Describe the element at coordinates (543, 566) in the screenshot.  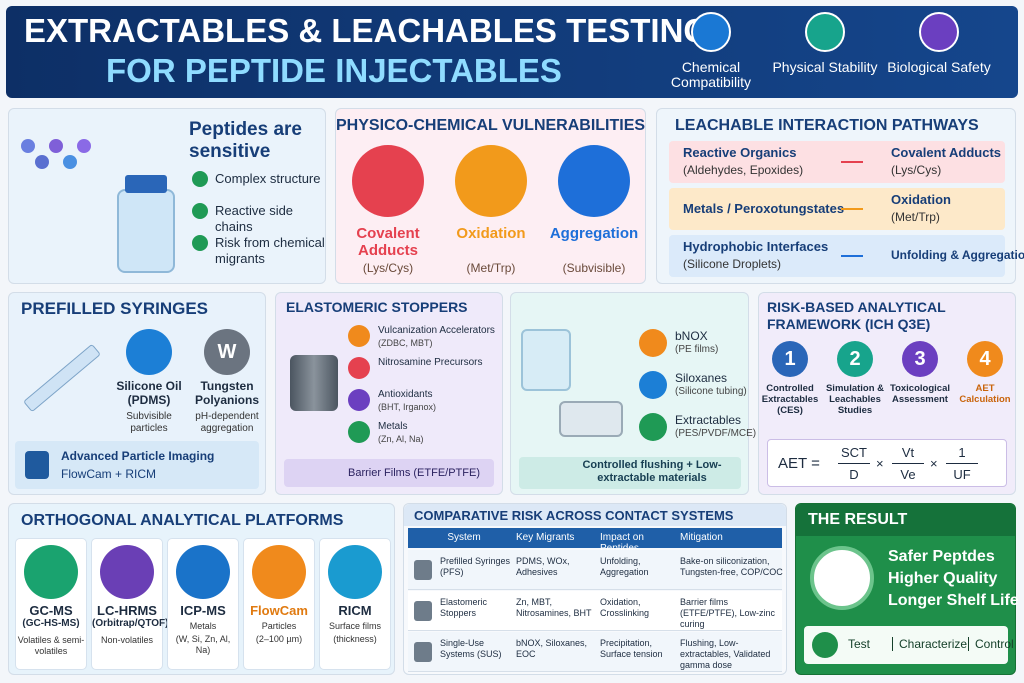
I see `table-cell: PDMS, WOx, Adhesives` at that location.